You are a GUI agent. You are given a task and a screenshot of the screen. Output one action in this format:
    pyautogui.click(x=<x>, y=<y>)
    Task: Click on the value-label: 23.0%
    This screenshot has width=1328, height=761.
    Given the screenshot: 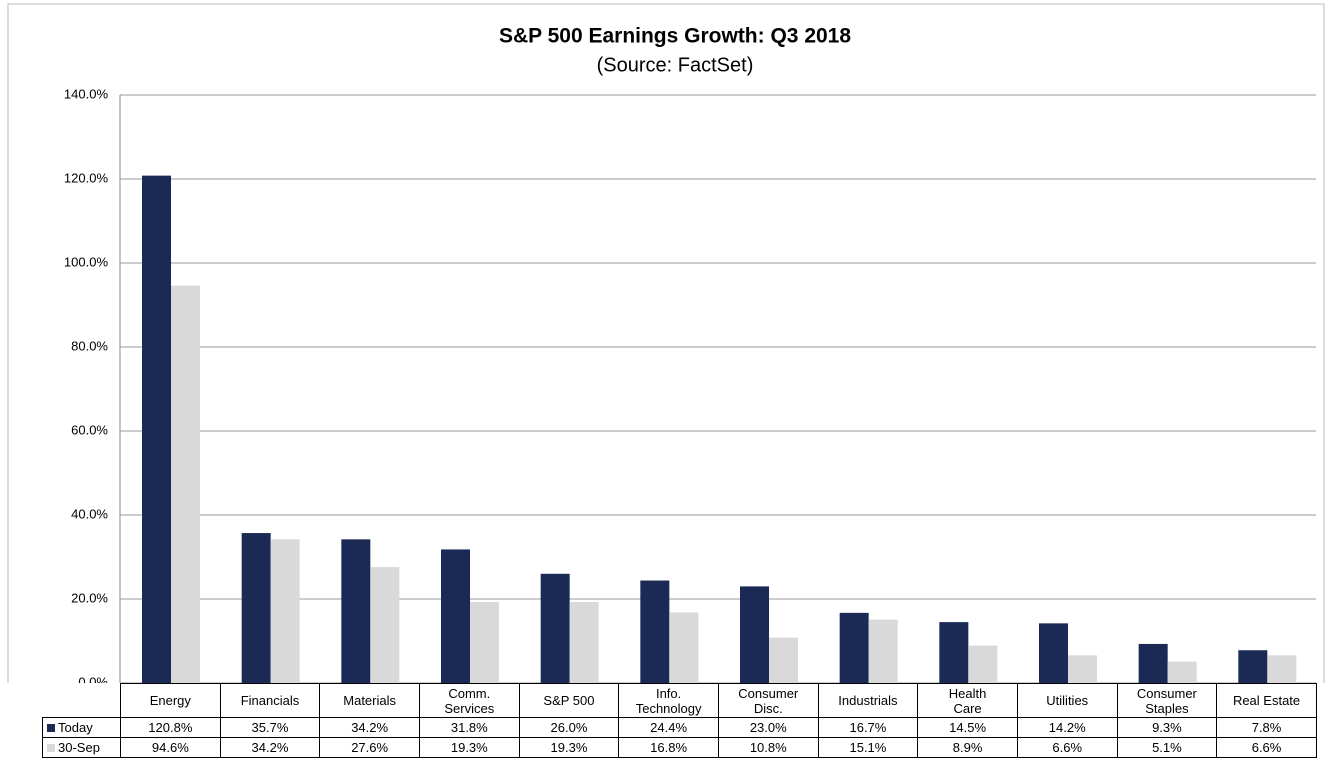 What is the action you would take?
    pyautogui.click(x=768, y=727)
    